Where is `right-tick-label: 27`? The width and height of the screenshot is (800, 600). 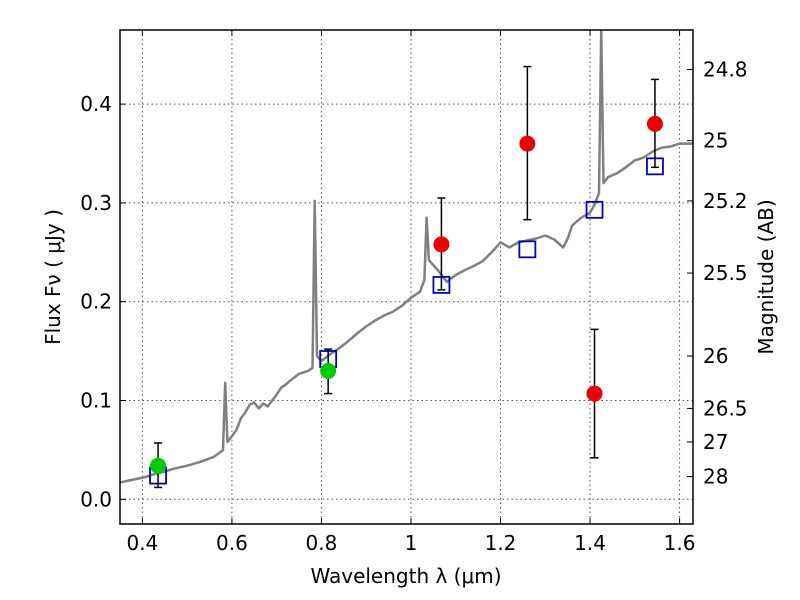 right-tick-label: 27 is located at coordinates (715, 442).